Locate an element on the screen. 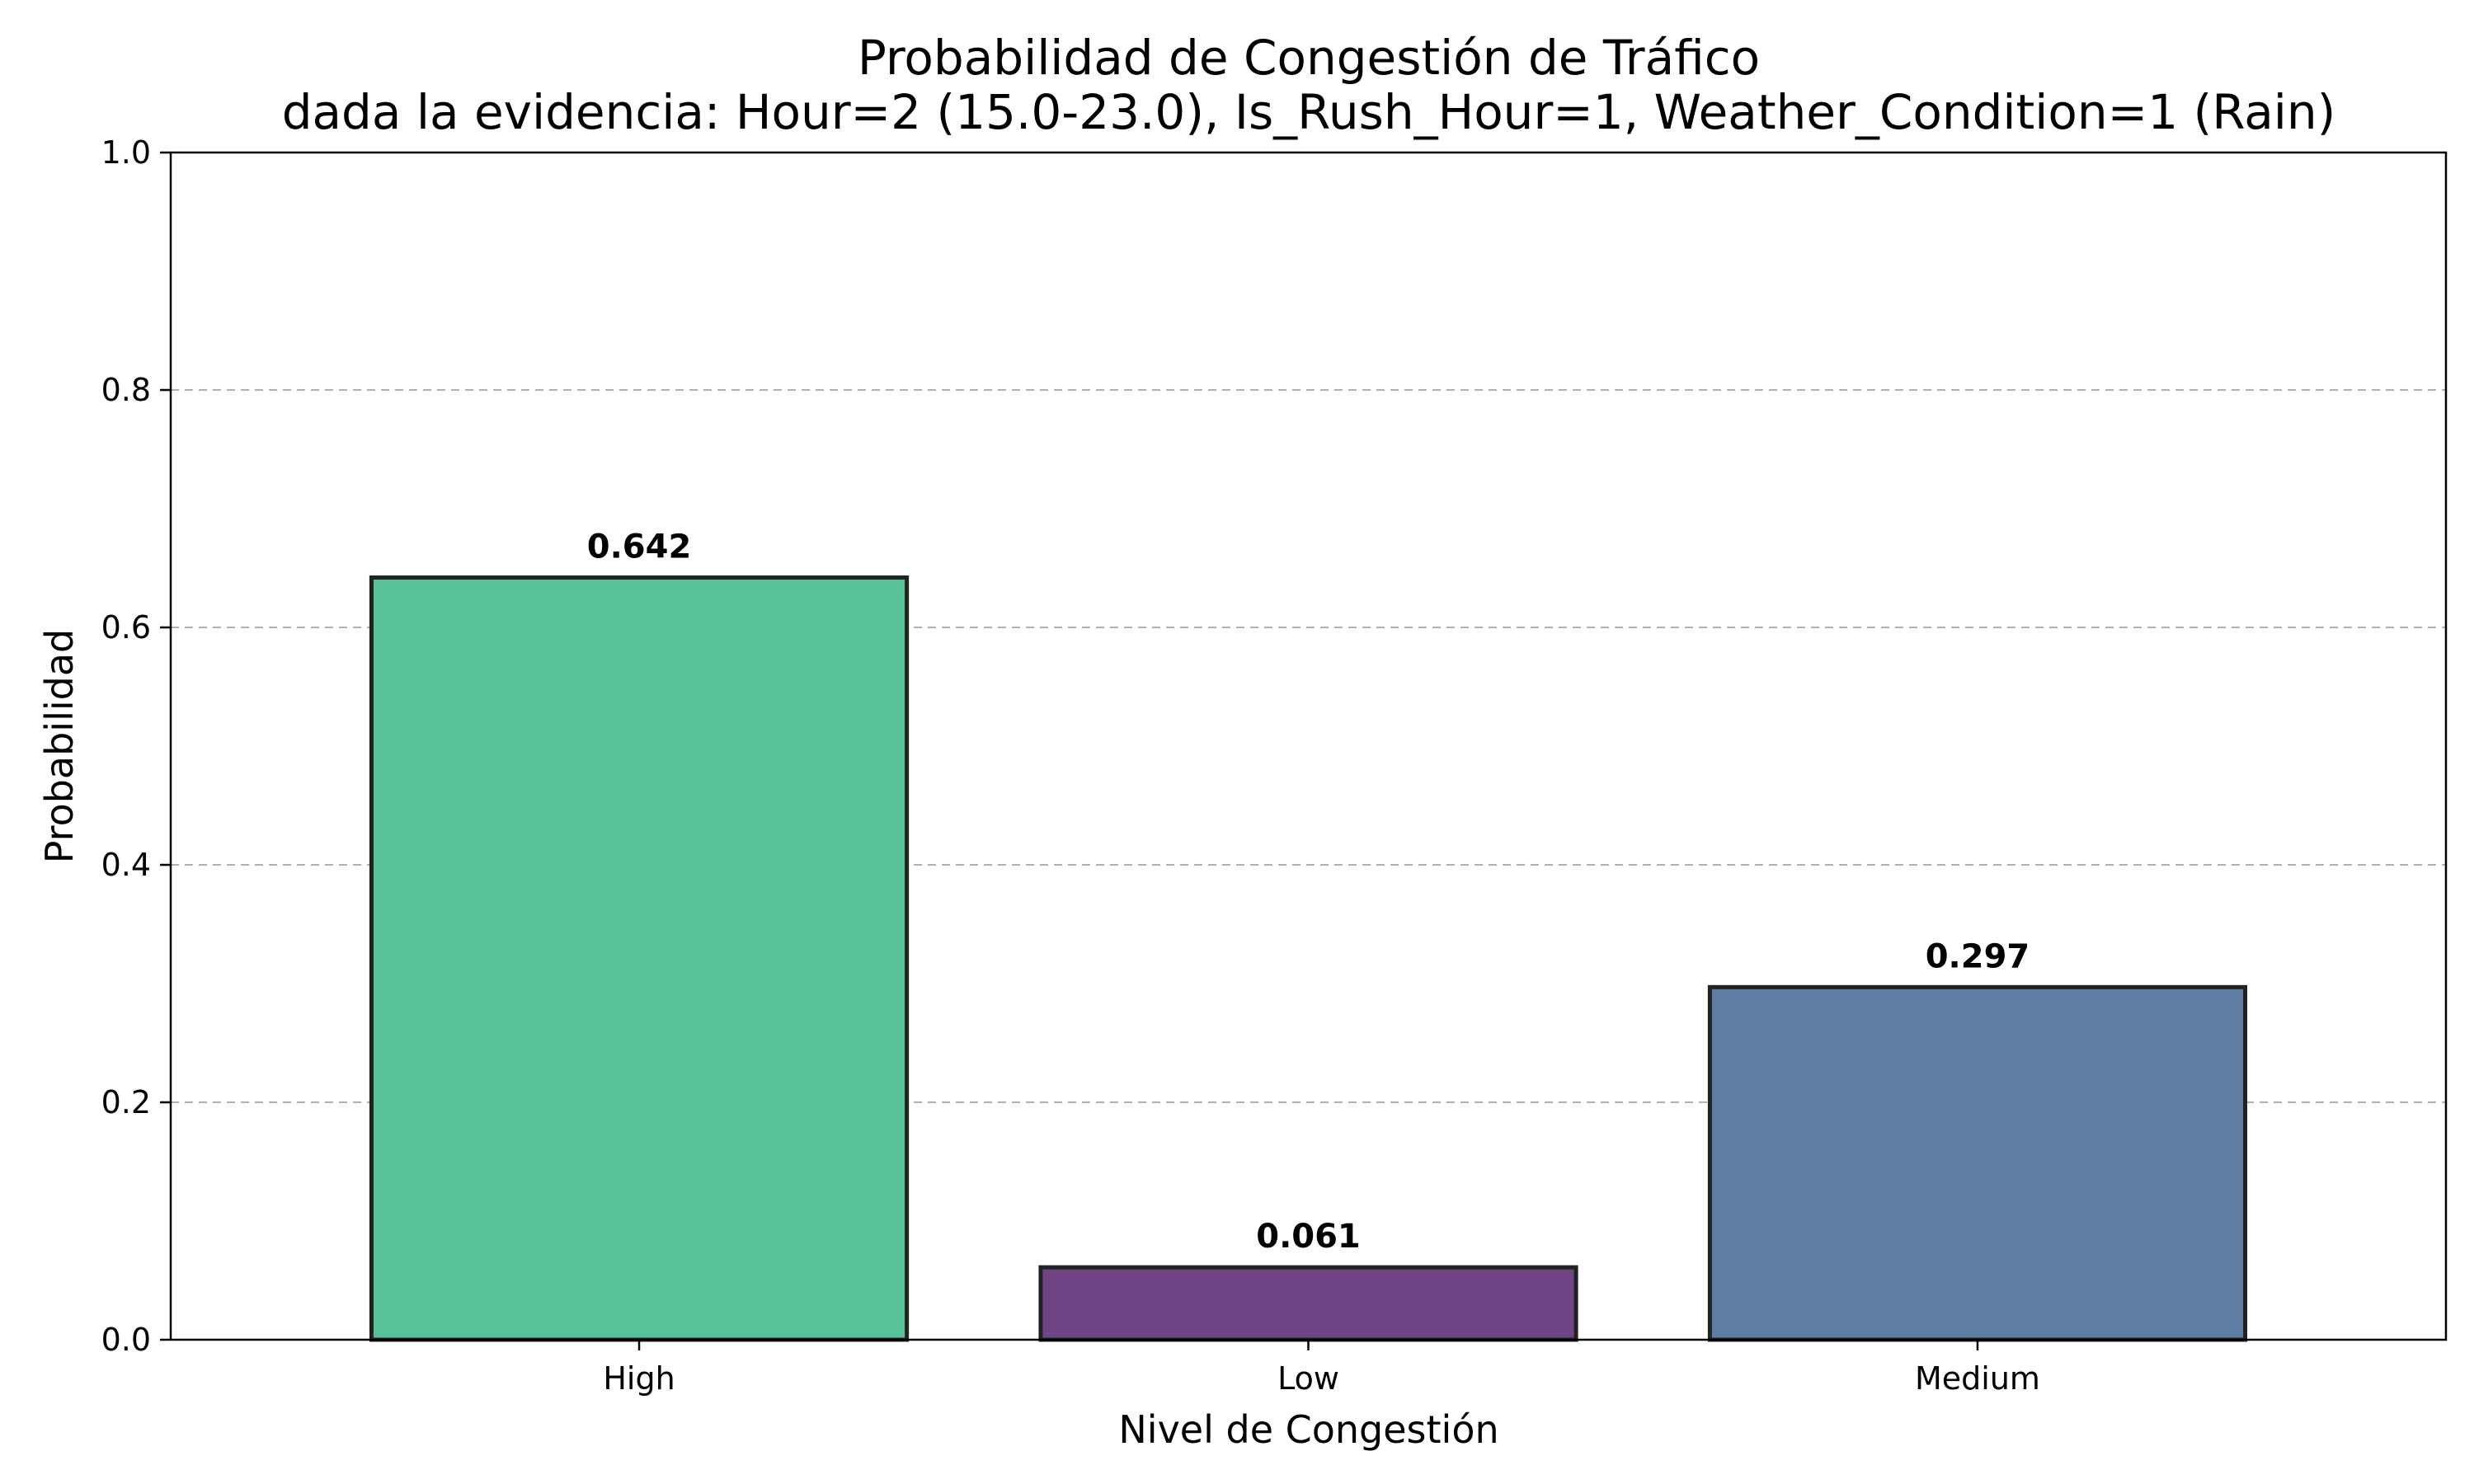  y-axis-ticks: 0.0 0.2 0.4 0.6 0.8 1.0 is located at coordinates (136, 746).